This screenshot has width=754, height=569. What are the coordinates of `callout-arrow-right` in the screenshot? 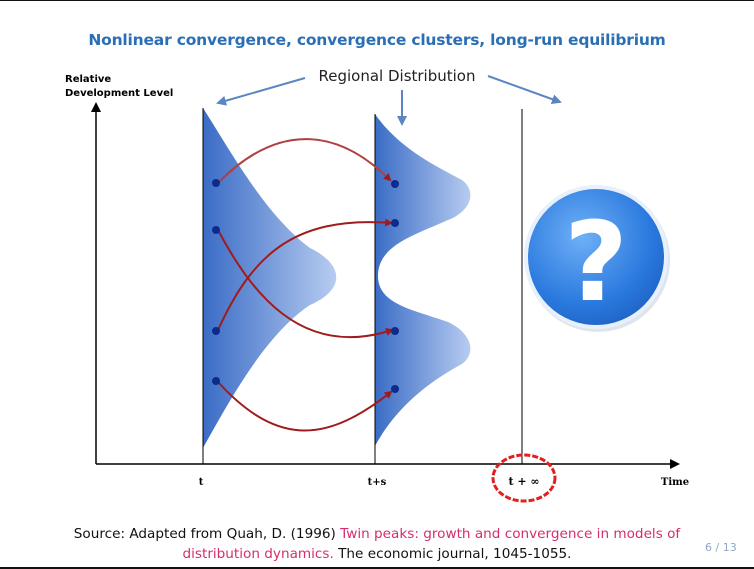 It's located at (524, 89).